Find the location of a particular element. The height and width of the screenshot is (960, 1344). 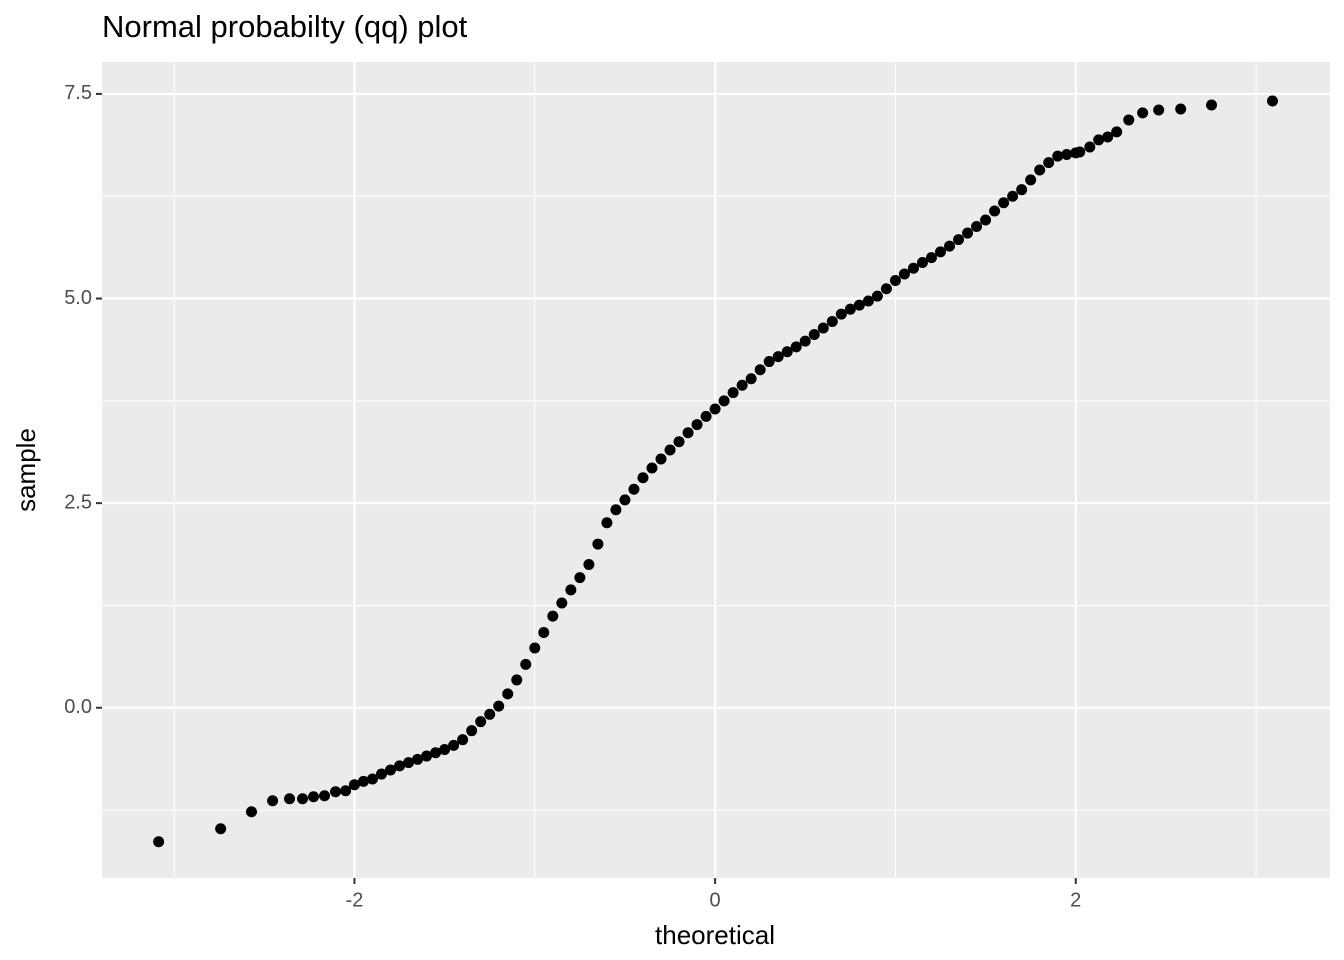

x-tick-label: 0 is located at coordinates (715, 900).